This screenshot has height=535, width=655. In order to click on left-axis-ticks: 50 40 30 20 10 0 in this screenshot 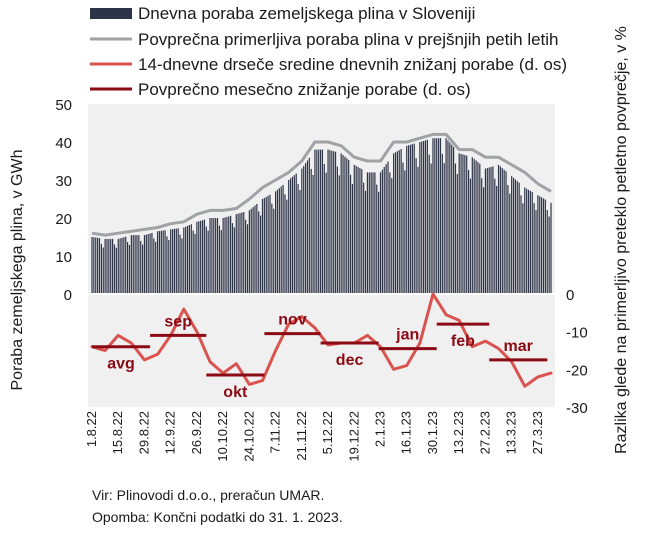, I will do `click(63, 200)`.